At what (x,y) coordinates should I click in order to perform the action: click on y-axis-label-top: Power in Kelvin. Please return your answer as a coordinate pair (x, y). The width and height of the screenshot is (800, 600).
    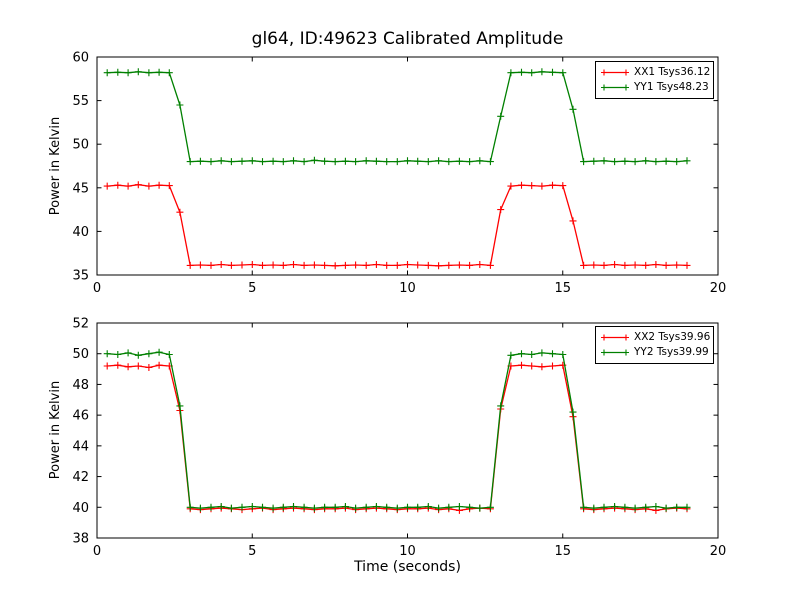
    Looking at the image, I should click on (55, 166).